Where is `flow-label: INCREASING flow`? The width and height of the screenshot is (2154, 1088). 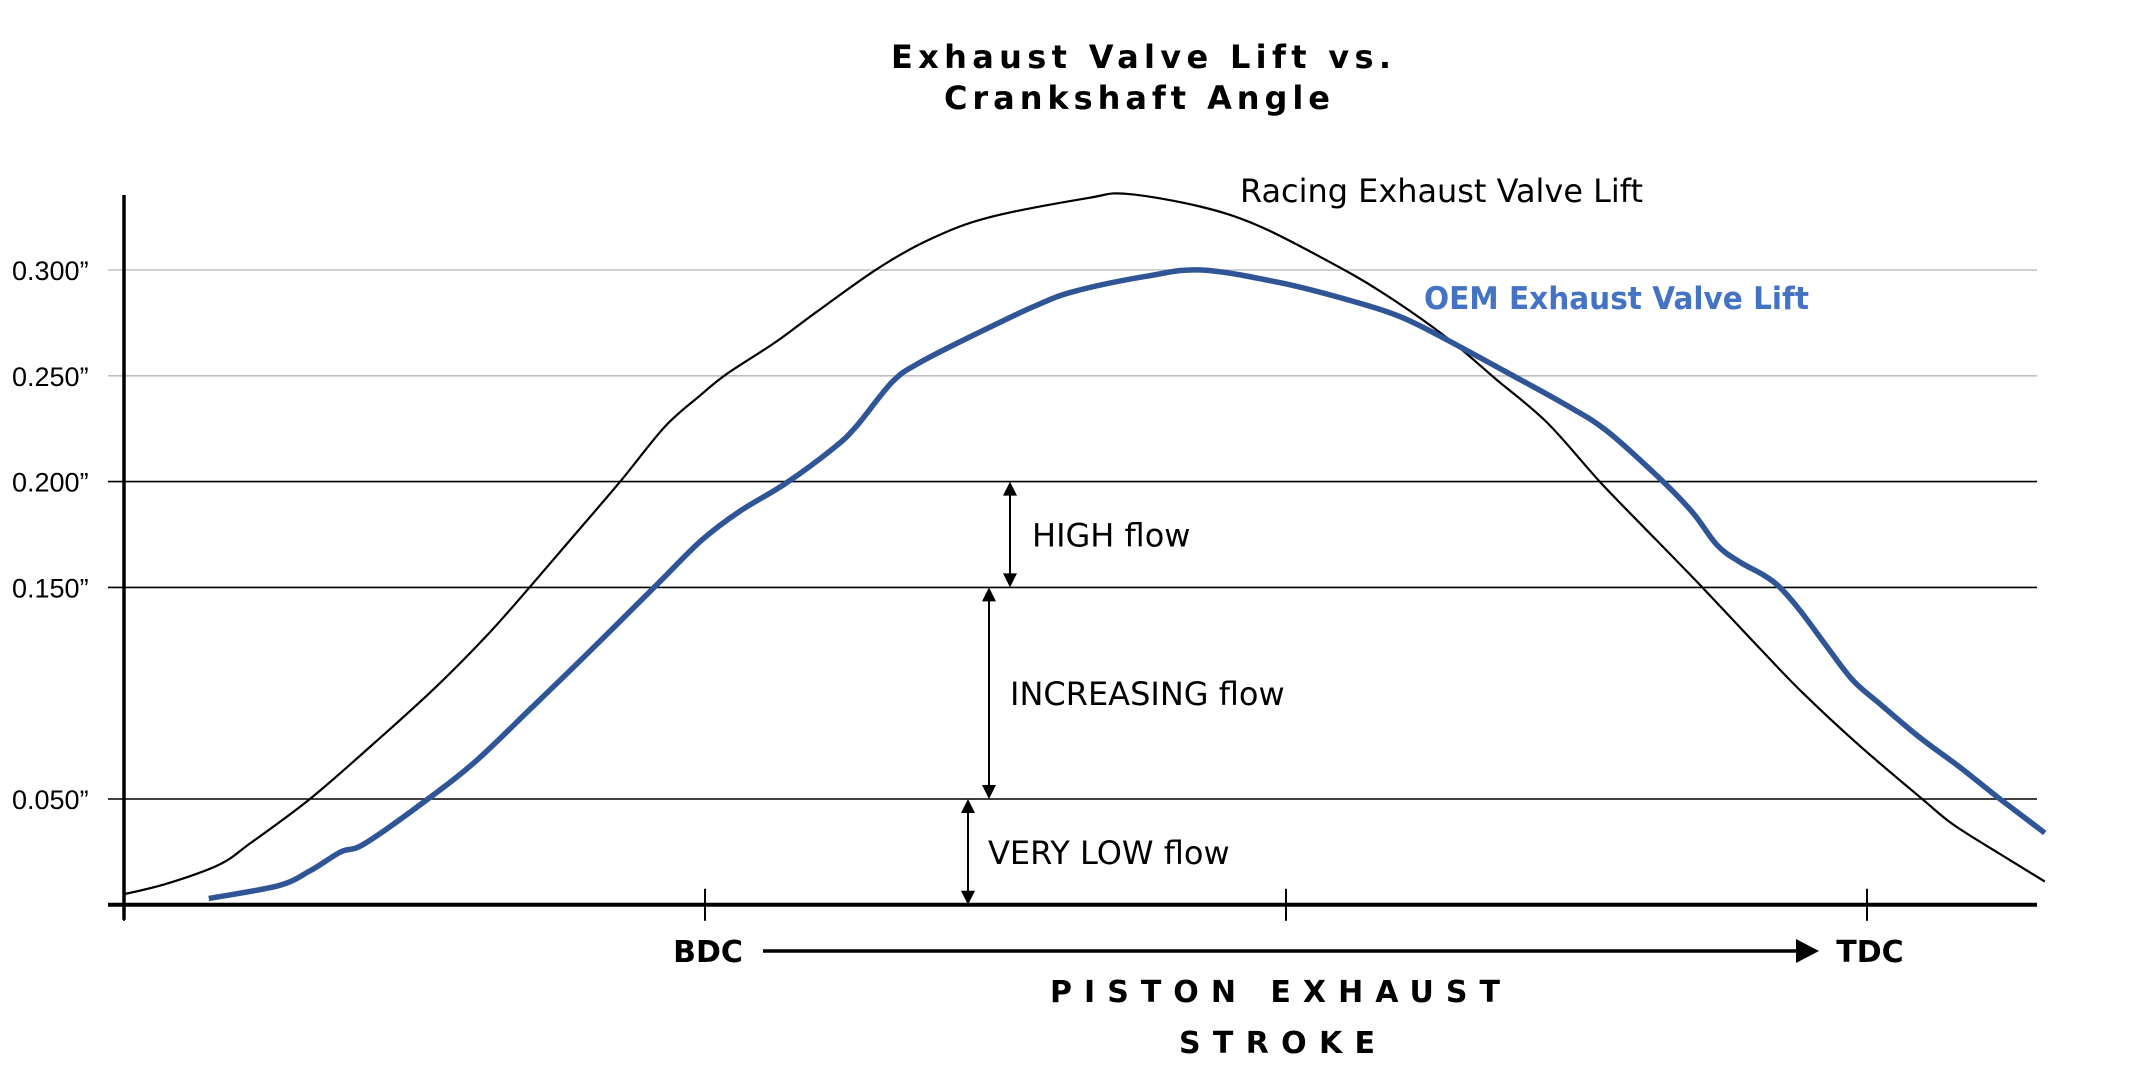
flow-label: INCREASING flow is located at coordinates (1147, 694).